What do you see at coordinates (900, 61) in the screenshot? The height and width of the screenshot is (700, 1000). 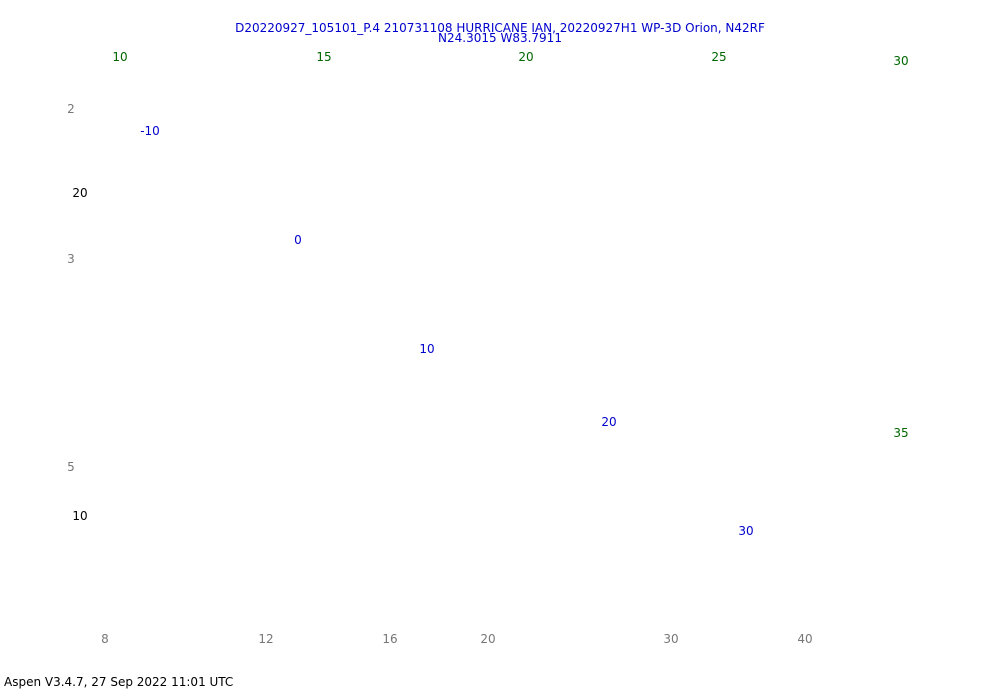 I see `moist-adiabat-label: 30` at bounding box center [900, 61].